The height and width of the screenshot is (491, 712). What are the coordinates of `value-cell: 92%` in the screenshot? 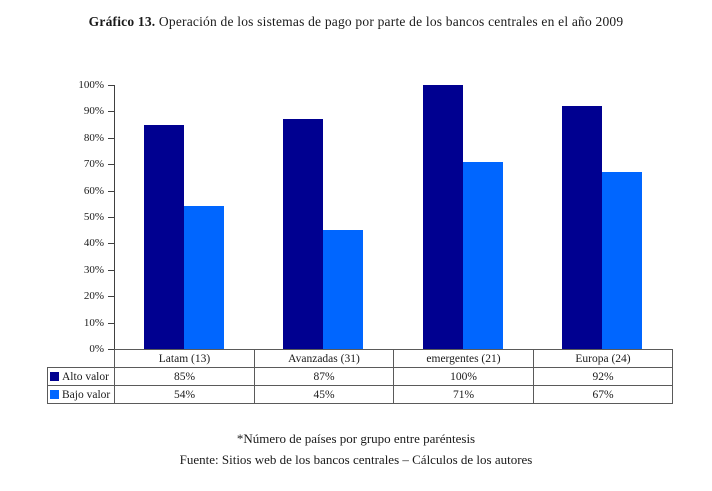 It's located at (603, 376).